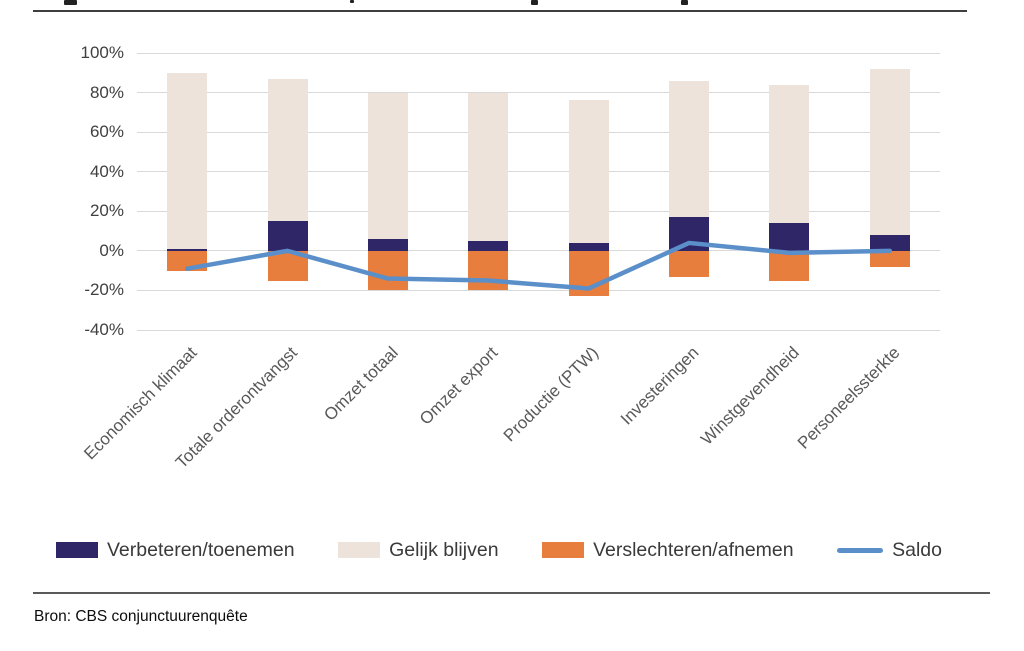  I want to click on y-axis: 100% 80% 60% 40% 20% 0% -20% -40%, so click(62, 191).